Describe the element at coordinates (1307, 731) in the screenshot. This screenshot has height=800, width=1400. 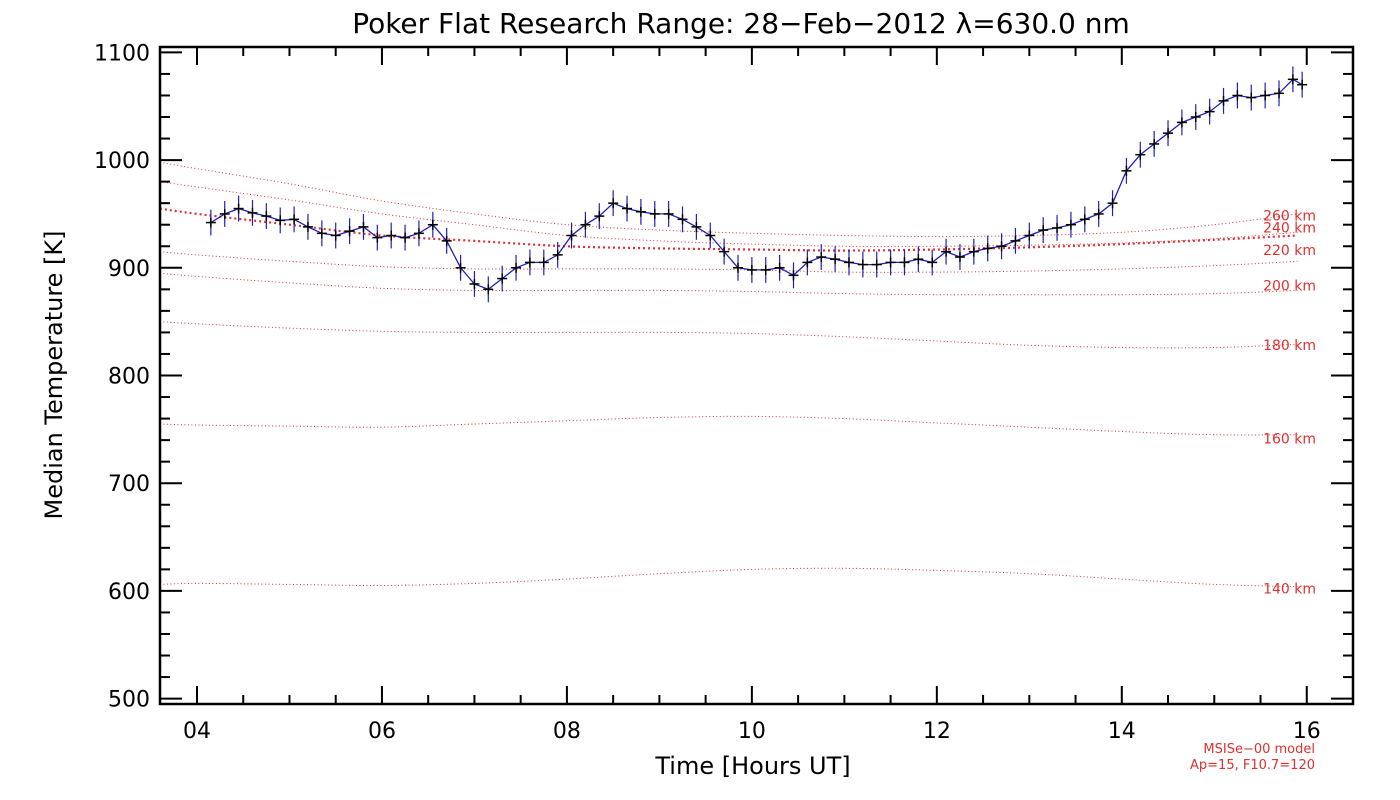
I see `x-tick-label: 16` at that location.